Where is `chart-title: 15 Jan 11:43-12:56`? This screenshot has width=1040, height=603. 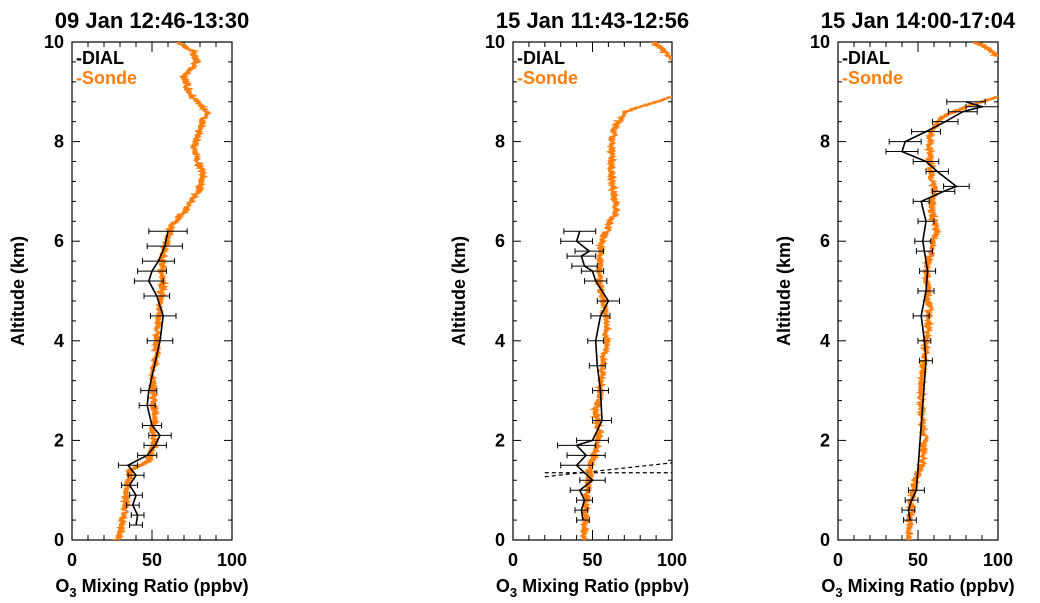 chart-title: 15 Jan 11:43-12:56 is located at coordinates (592, 20).